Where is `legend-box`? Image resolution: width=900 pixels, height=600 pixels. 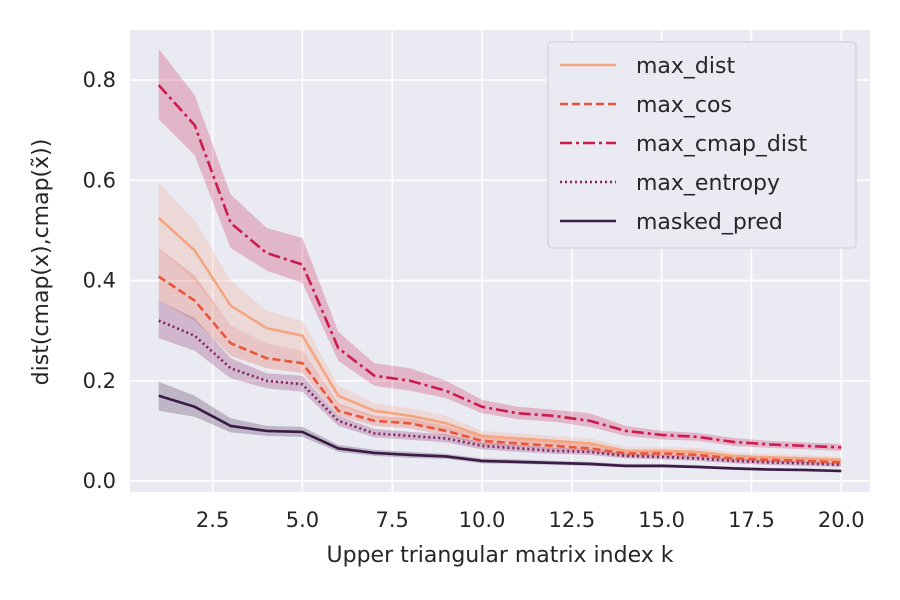 legend-box is located at coordinates (702, 145).